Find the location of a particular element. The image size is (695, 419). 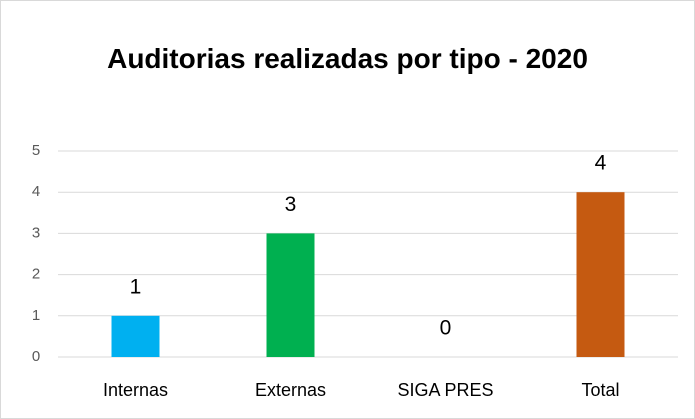

y-tick-label: 5 is located at coordinates (36, 150).